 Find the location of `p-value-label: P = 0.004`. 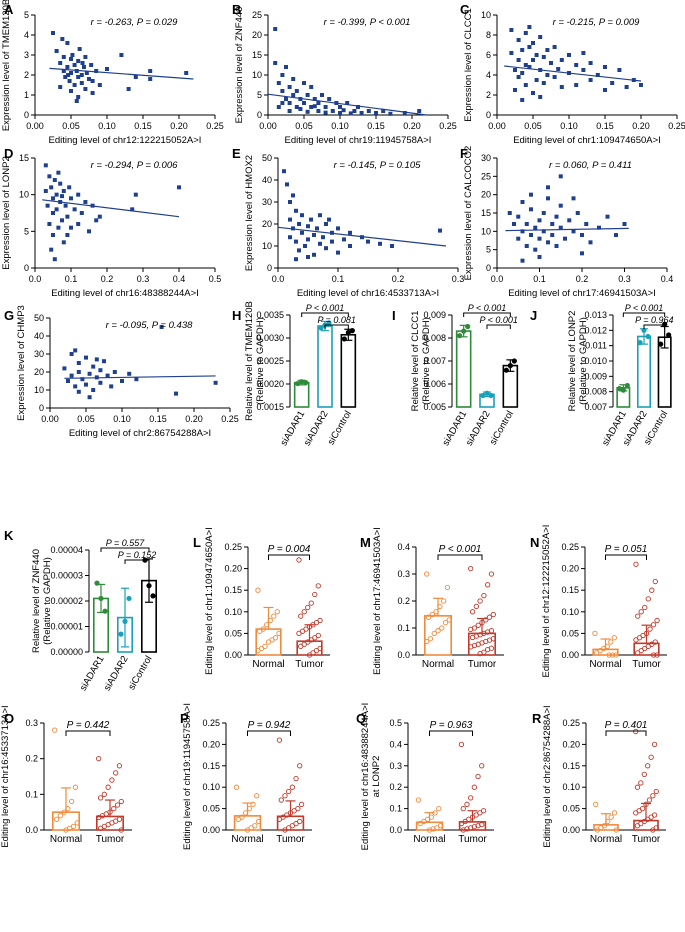

p-value-label: P = 0.004 is located at coordinates (289, 549).